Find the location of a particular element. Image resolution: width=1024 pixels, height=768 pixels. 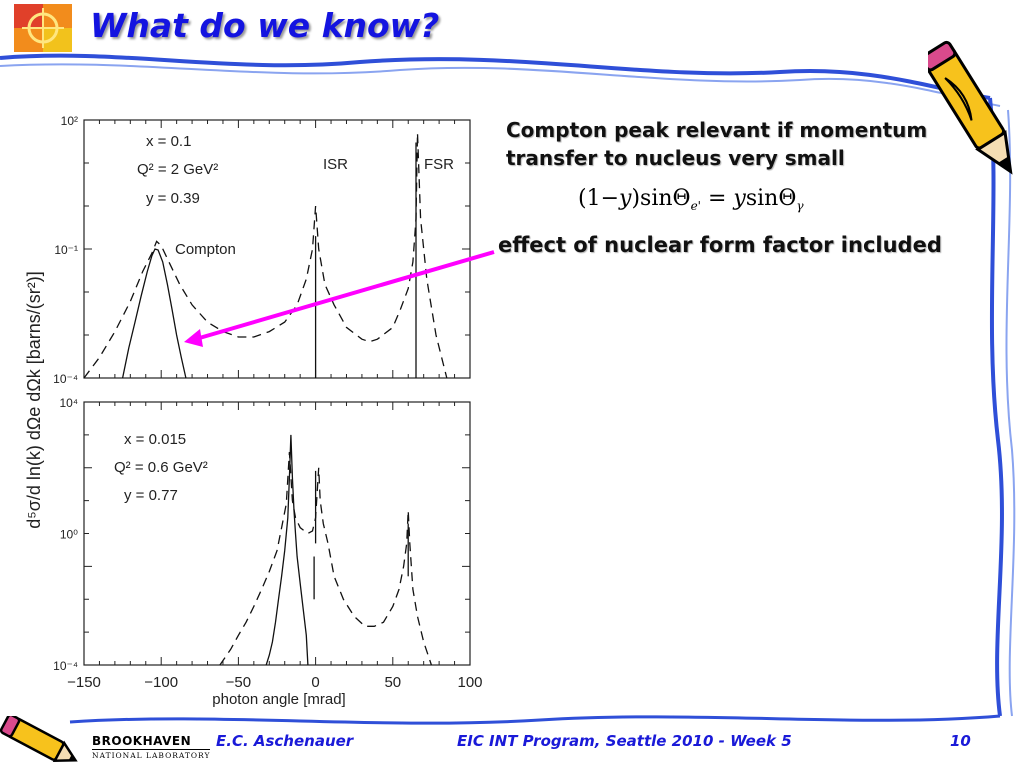

y-tick-label: 10⁴ is located at coordinates (68, 403).